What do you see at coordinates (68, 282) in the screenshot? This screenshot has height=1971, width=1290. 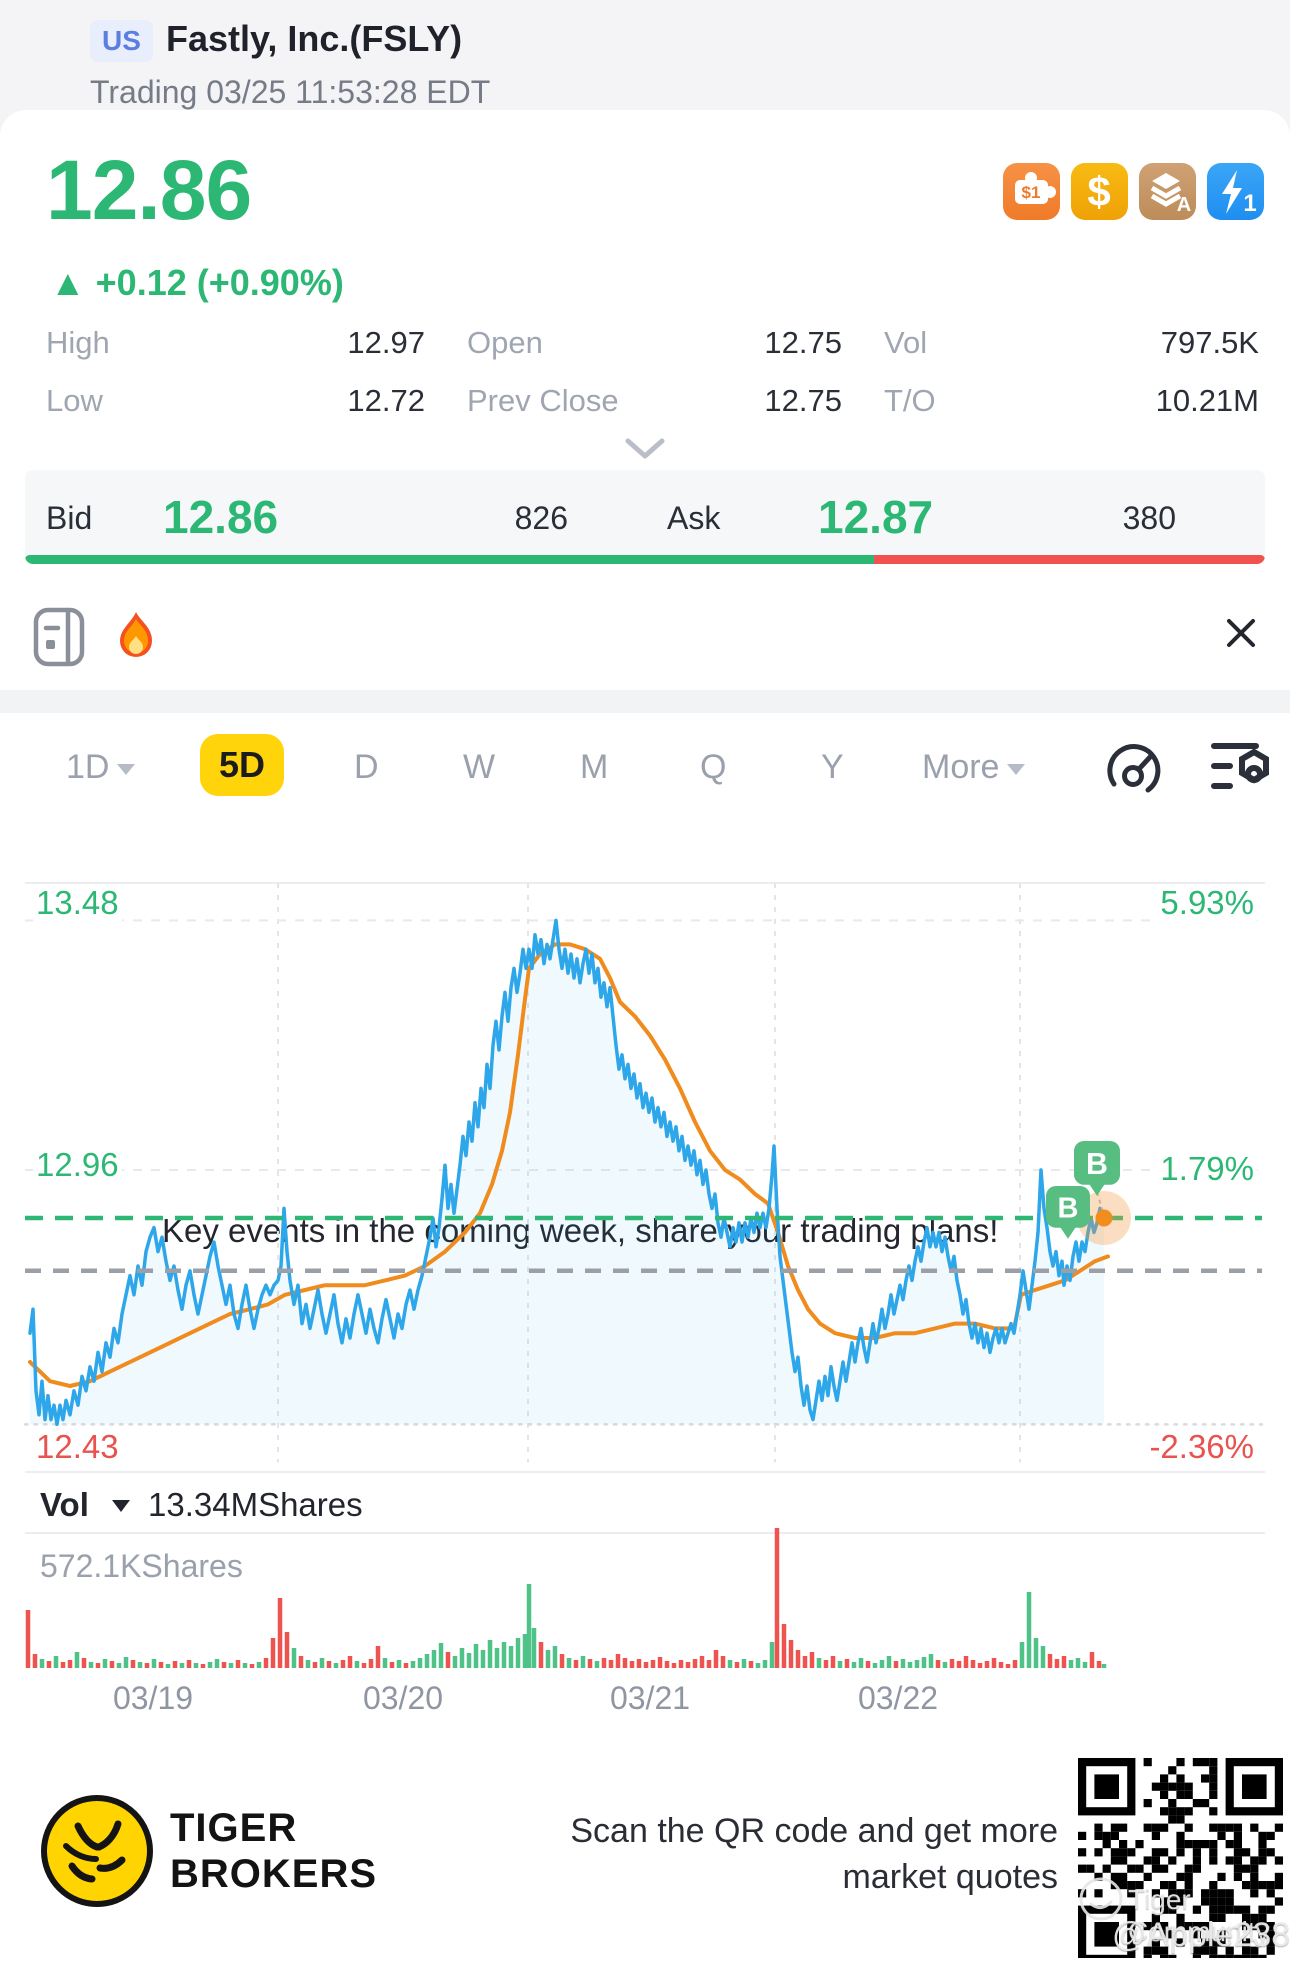 I see `up-arrow-icon: ▲` at bounding box center [68, 282].